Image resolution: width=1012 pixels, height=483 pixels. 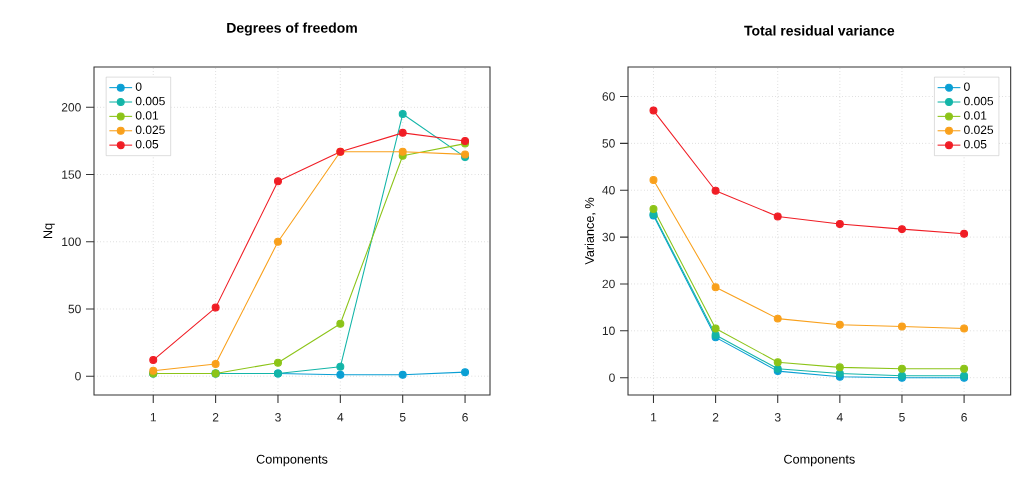 I want to click on chart-title: Total residual variance, so click(x=819, y=30).